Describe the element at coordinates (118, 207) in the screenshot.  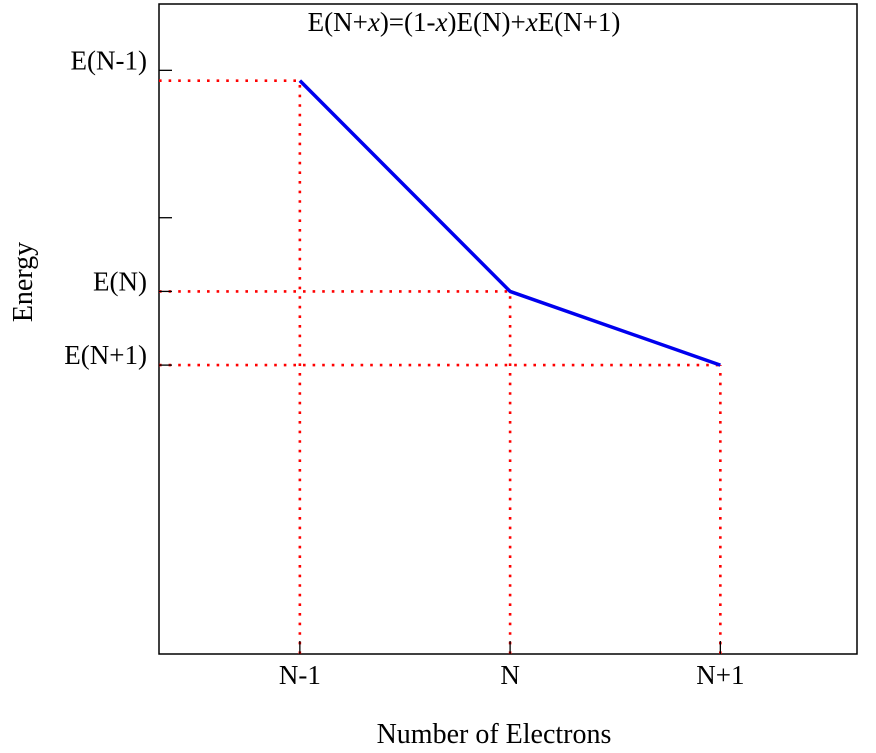
I see `y-axis-ticks: E(N-1) E(N) E(N+1)` at that location.